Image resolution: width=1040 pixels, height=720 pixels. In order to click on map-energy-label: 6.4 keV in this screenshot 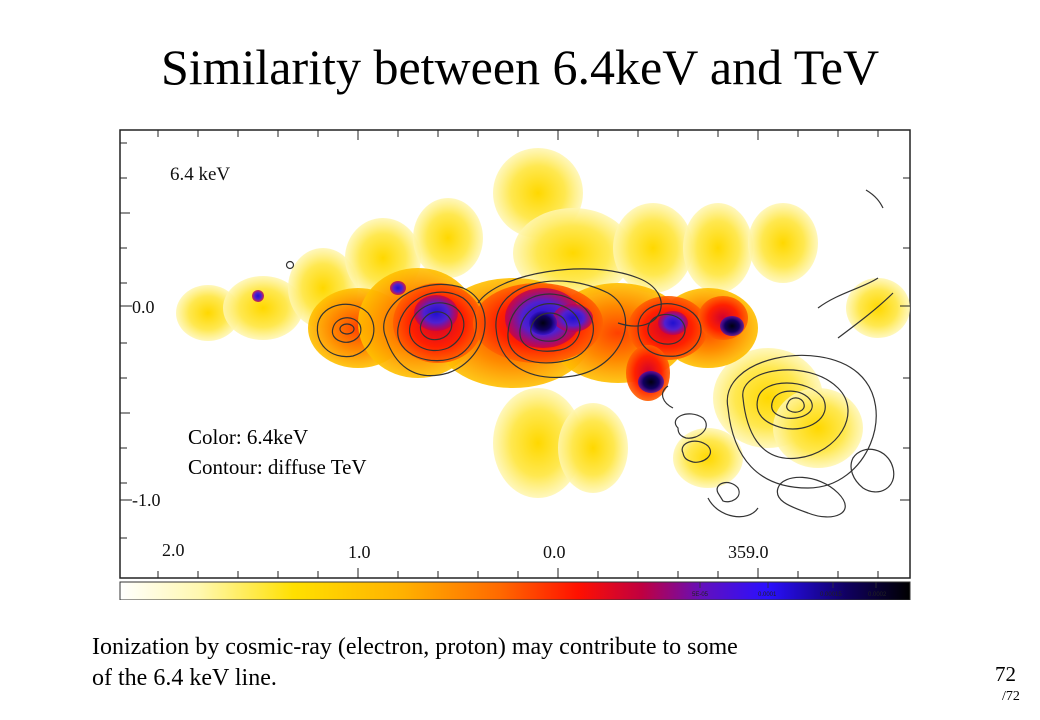, I will do `click(200, 174)`.